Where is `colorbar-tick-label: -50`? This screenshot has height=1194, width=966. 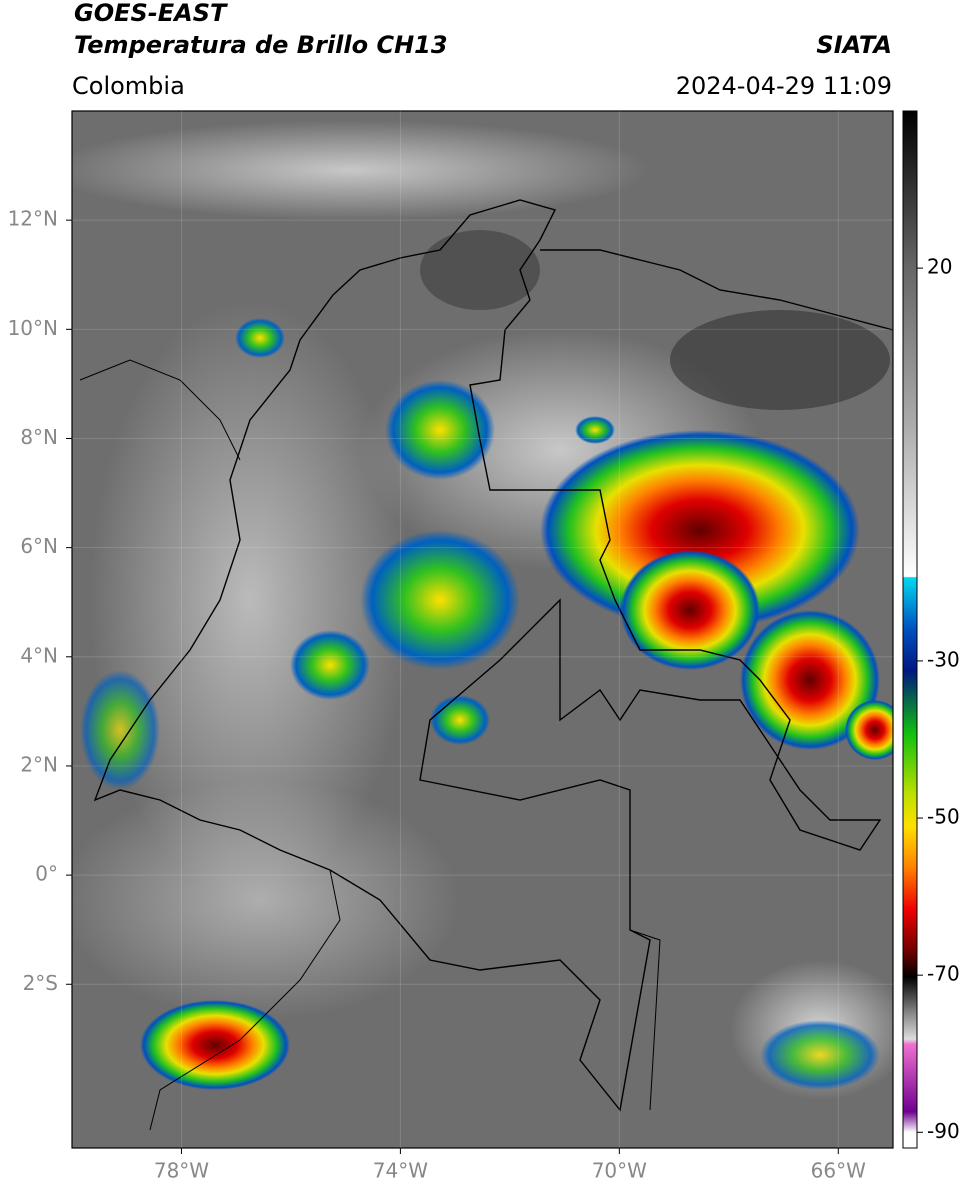
colorbar-tick-label: -50 is located at coordinates (943, 817).